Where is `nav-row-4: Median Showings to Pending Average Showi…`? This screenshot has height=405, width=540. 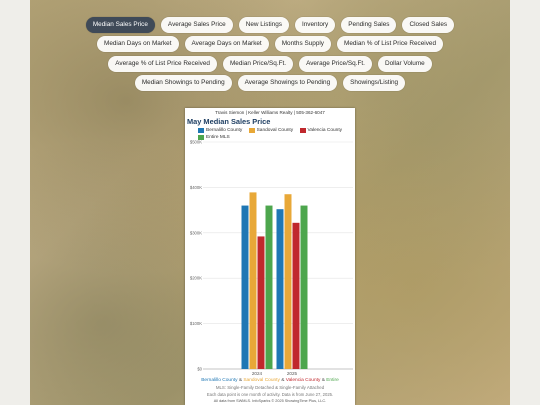 nav-row-4: Median Showings to Pending Average Showi… is located at coordinates (270, 83).